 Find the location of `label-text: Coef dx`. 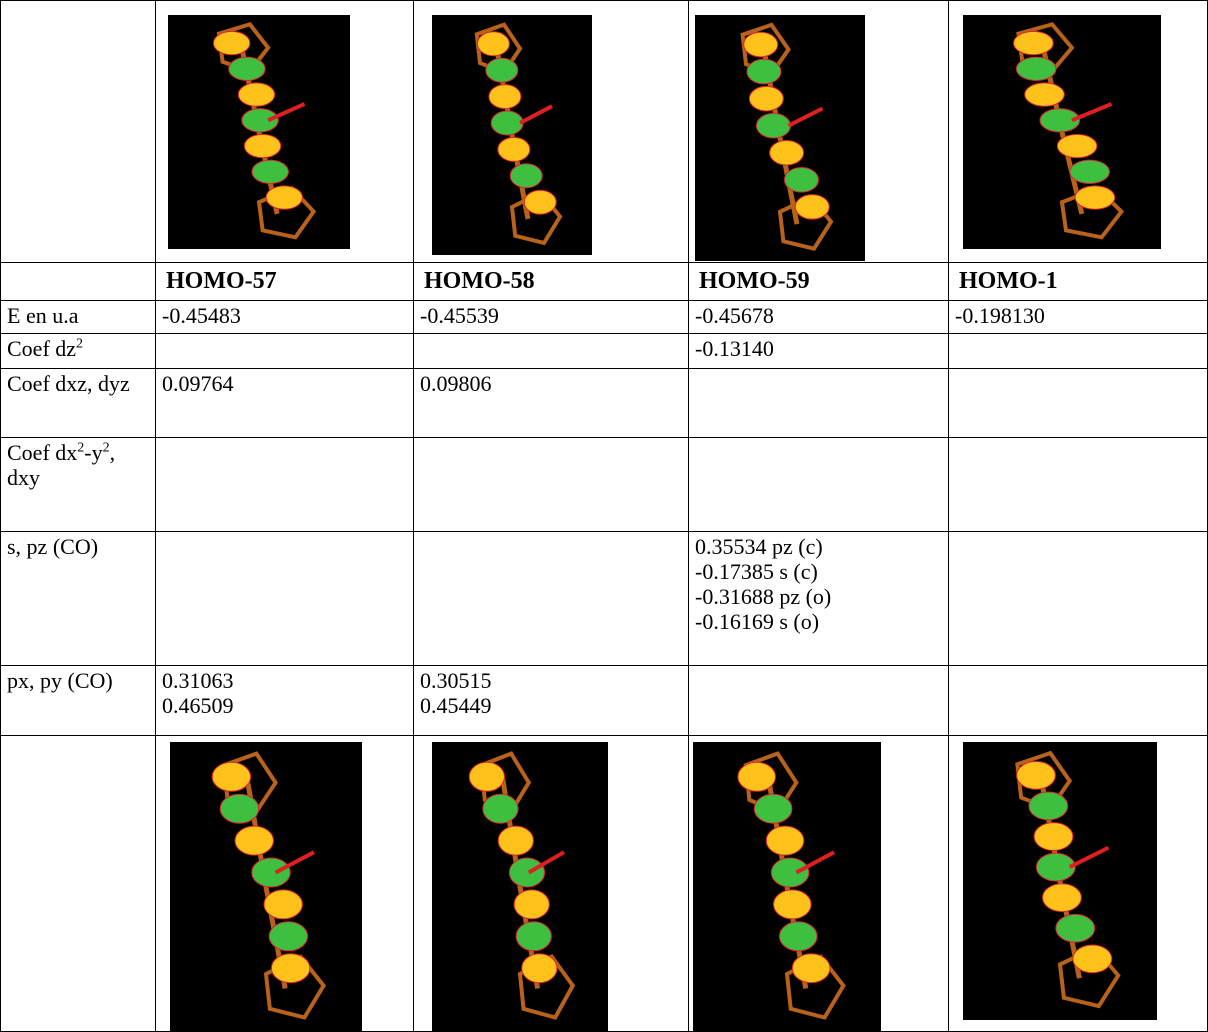

label-text: Coef dx is located at coordinates (42, 452).